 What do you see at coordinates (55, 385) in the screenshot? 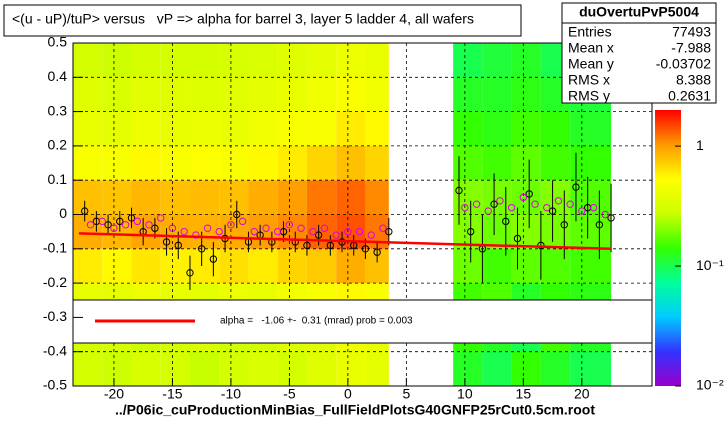
I see `y-tick-label: -0.5` at bounding box center [55, 385].